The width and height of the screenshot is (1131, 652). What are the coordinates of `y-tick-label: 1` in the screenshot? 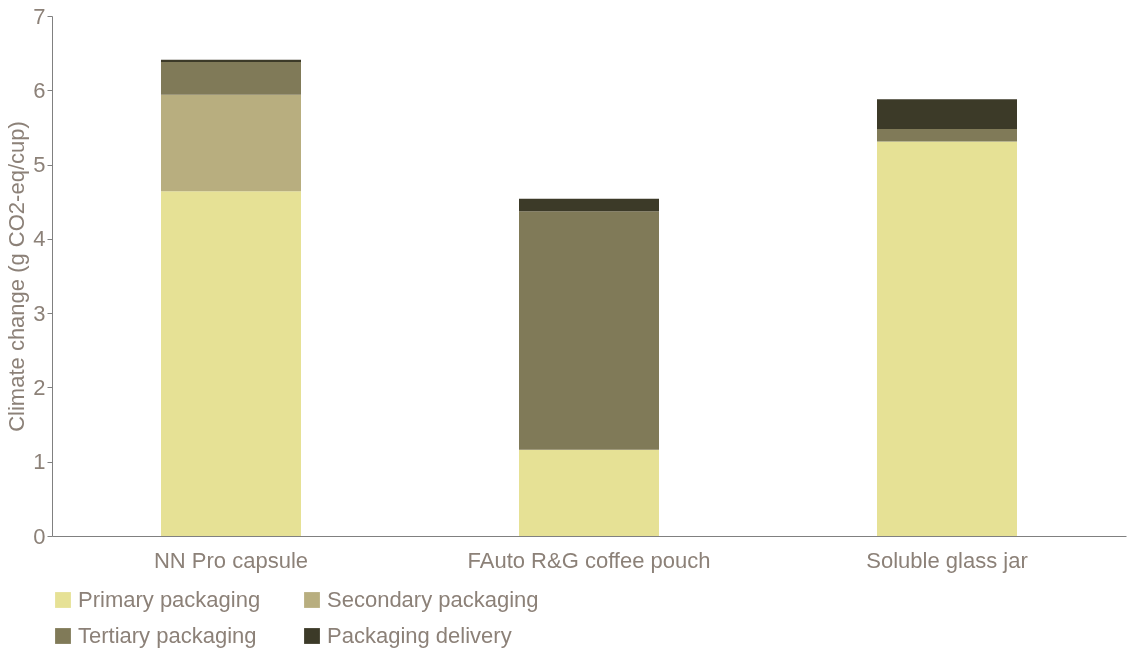 It's located at (39, 462).